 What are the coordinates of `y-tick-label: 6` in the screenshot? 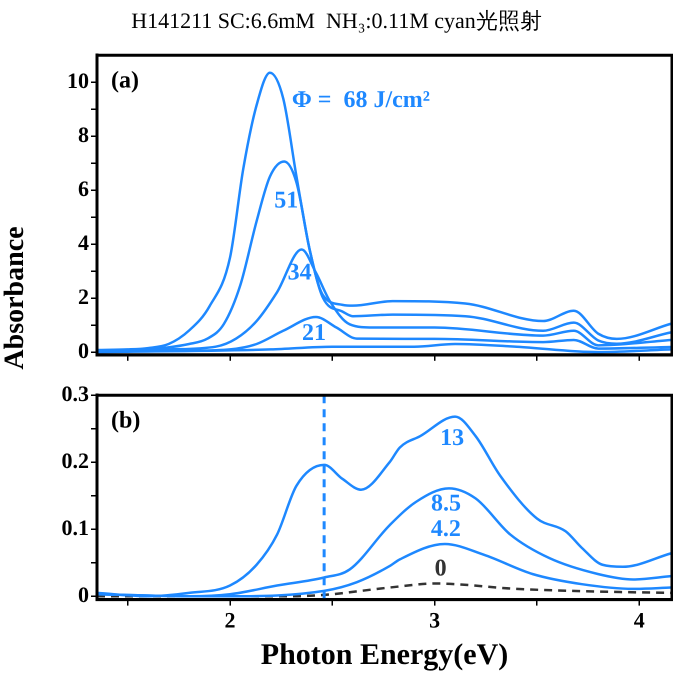 It's located at (83, 188).